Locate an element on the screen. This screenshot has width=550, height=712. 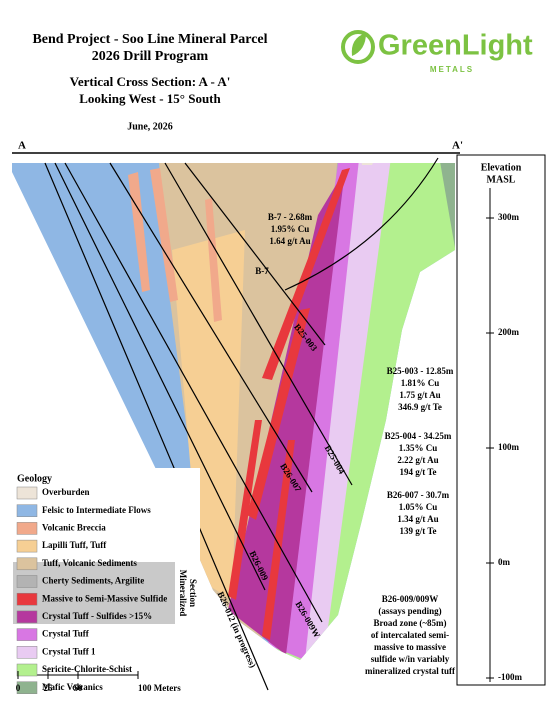
legend-label: Overburden is located at coordinates (66, 492).